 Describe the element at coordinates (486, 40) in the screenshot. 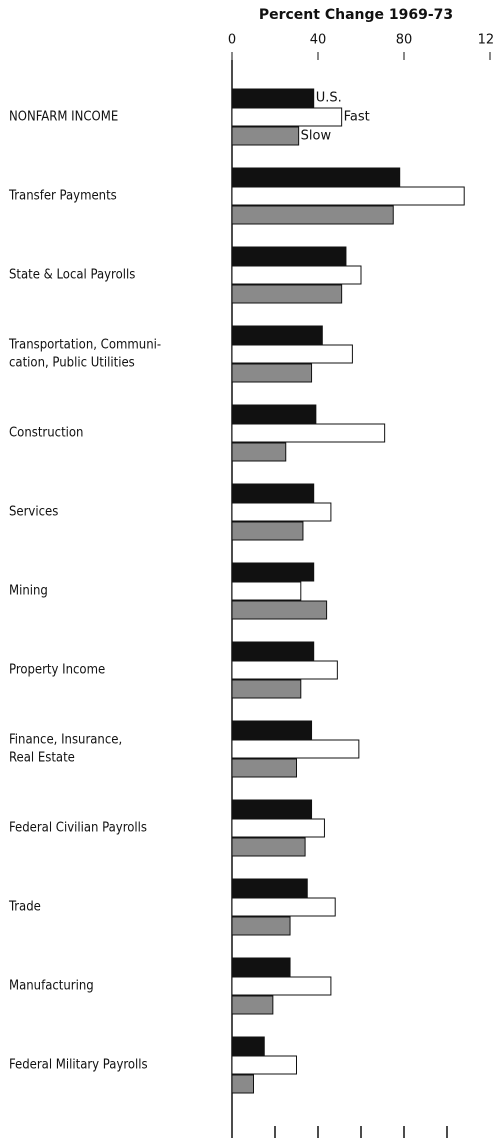

I see `x-tick-label: 120` at that location.